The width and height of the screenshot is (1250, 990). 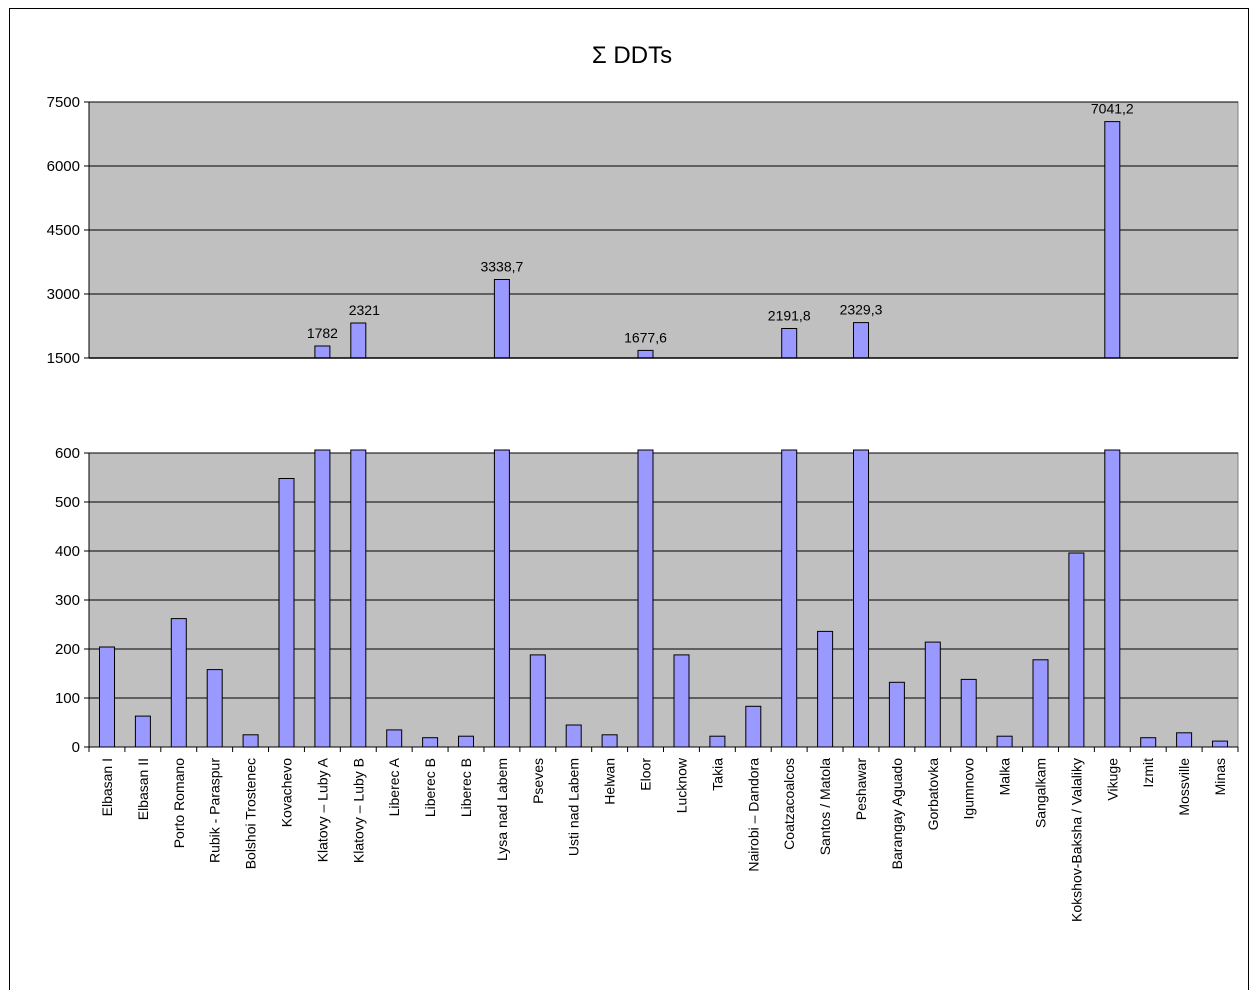 I want to click on upper-y-tick-label: 6000, so click(x=63, y=166).